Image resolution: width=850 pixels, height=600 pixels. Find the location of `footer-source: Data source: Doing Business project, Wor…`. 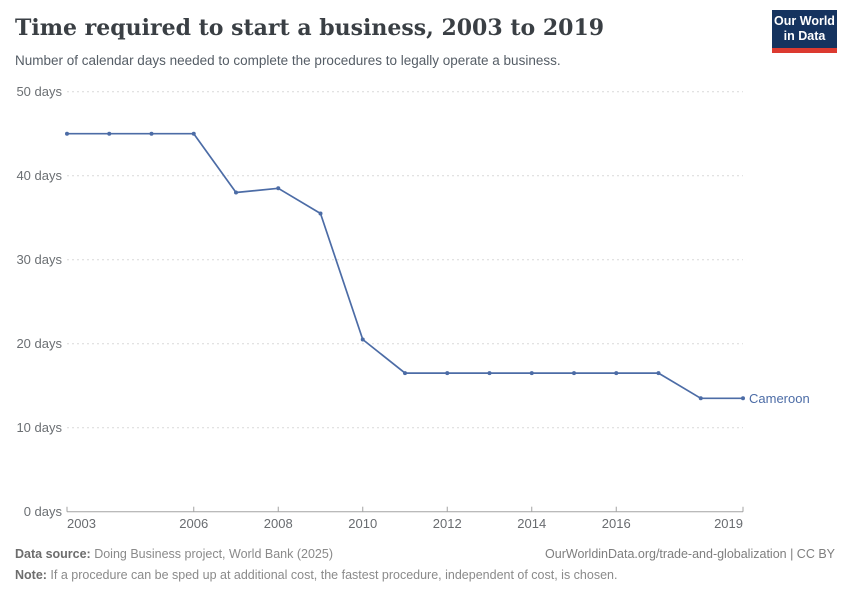

footer-source: Data source: Doing Business project, Wor… is located at coordinates (174, 554).